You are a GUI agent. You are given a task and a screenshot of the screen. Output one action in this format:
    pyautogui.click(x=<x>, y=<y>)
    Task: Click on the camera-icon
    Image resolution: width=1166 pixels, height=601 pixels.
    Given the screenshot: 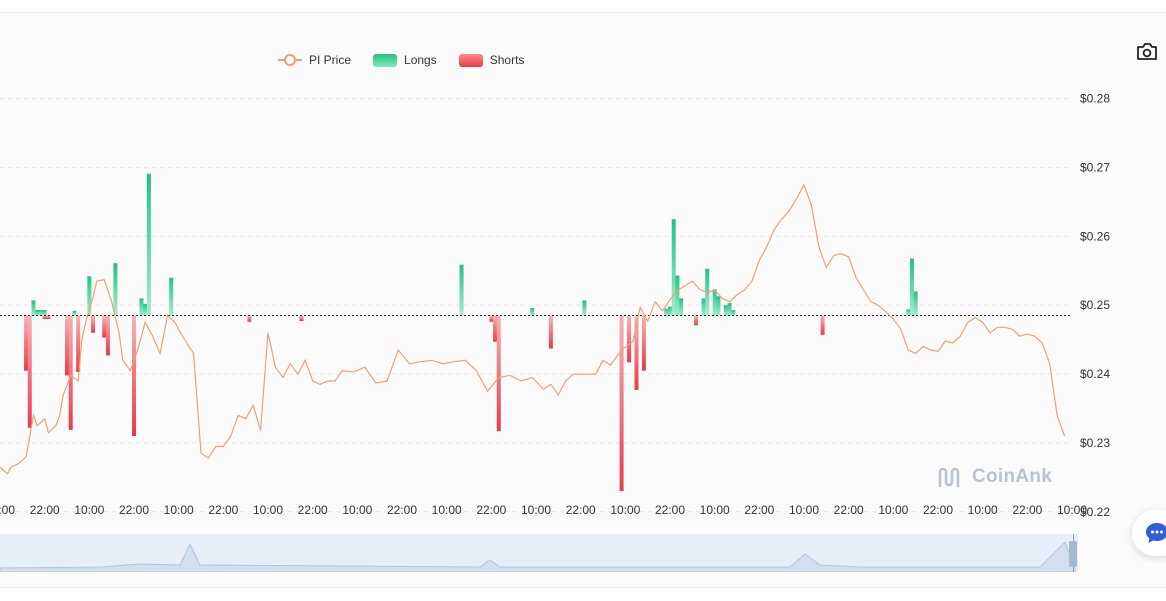 What is the action you would take?
    pyautogui.click(x=1147, y=51)
    